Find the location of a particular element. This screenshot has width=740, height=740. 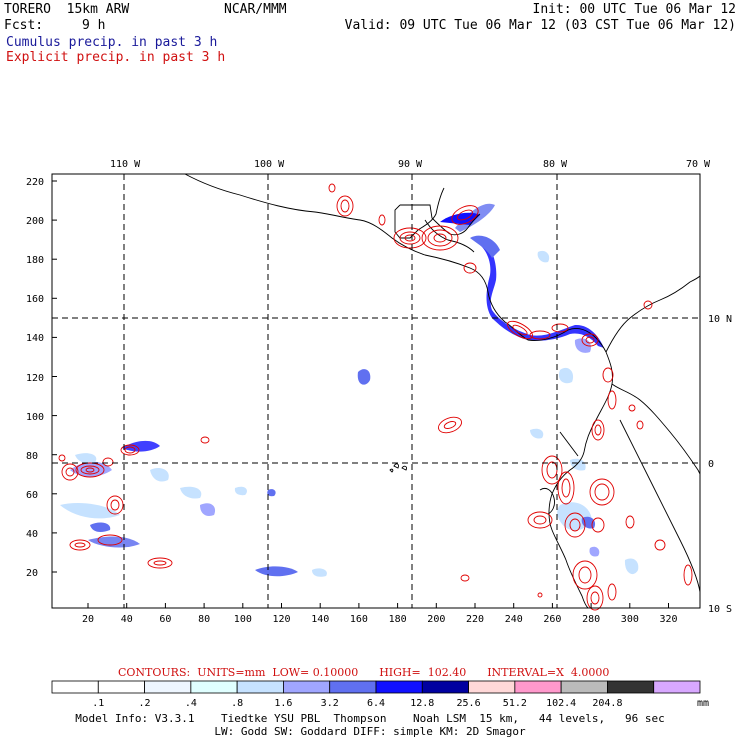

colorbar-label: 25.6 is located at coordinates (468, 703).